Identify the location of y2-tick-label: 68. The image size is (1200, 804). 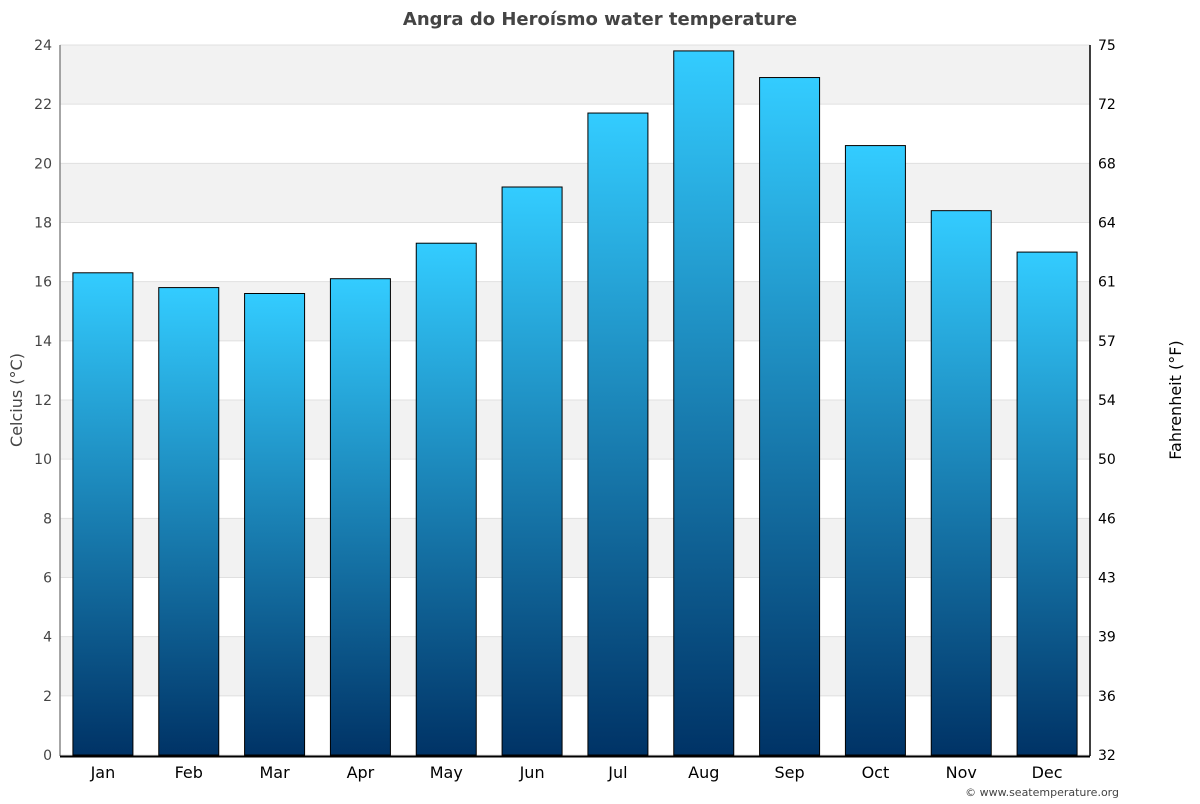
(1107, 164).